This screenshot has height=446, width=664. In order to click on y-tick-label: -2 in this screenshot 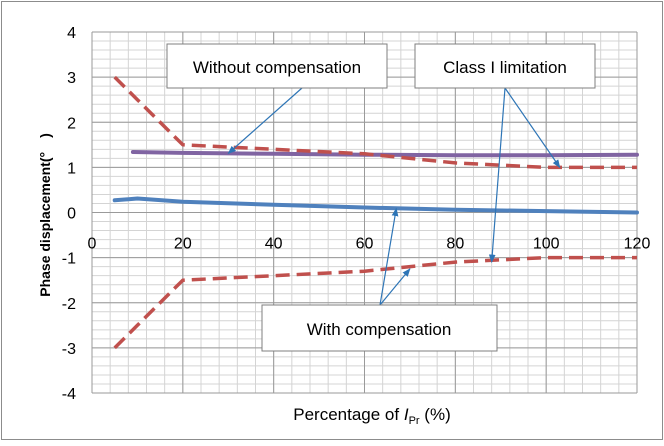, I will do `click(69, 304)`.